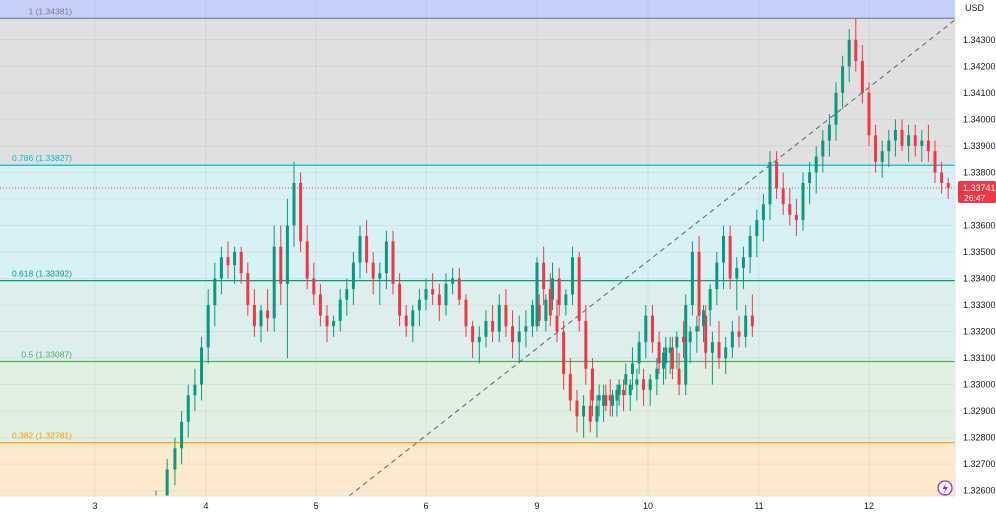 This screenshot has height=517, width=996. What do you see at coordinates (977, 192) in the screenshot?
I see `current-price-badge` at bounding box center [977, 192].